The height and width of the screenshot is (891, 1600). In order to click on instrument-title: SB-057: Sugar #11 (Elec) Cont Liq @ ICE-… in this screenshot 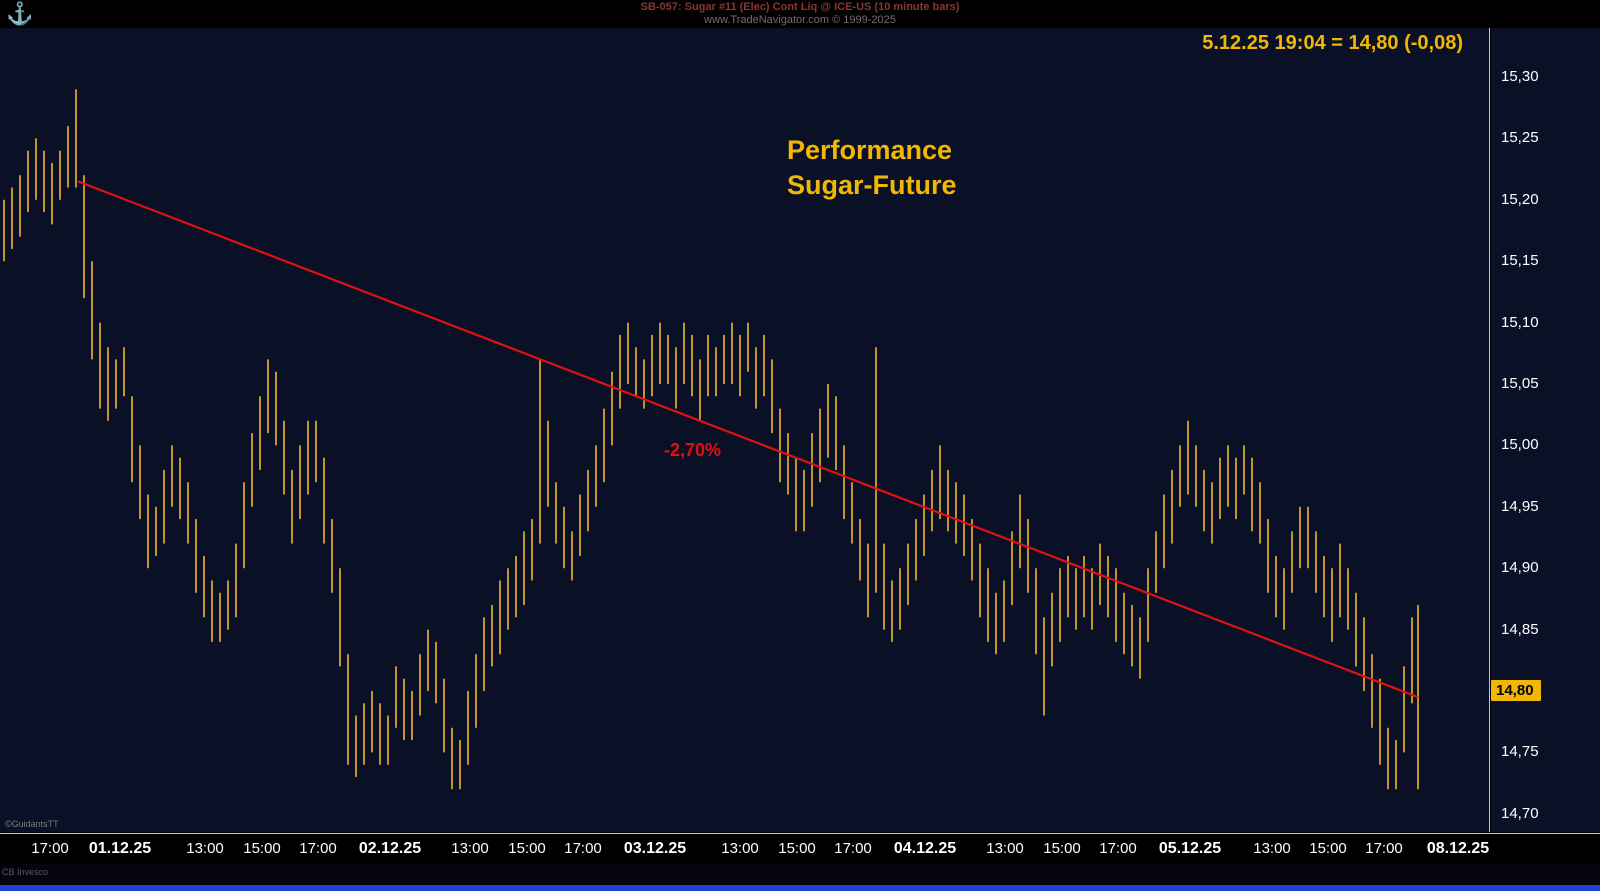, I will do `click(800, 7)`.